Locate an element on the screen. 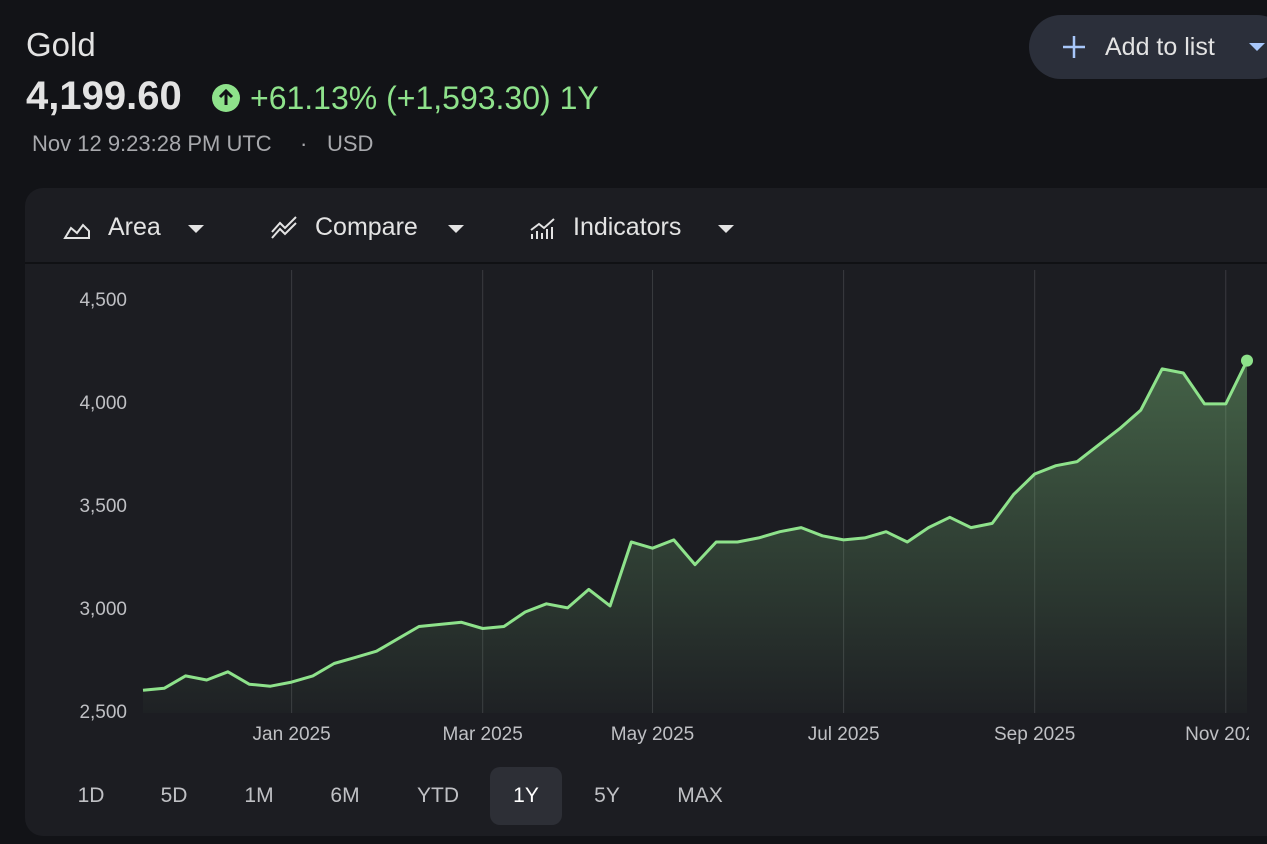 This screenshot has height=844, width=1267. add-to-list-label: Add to list is located at coordinates (1160, 47).